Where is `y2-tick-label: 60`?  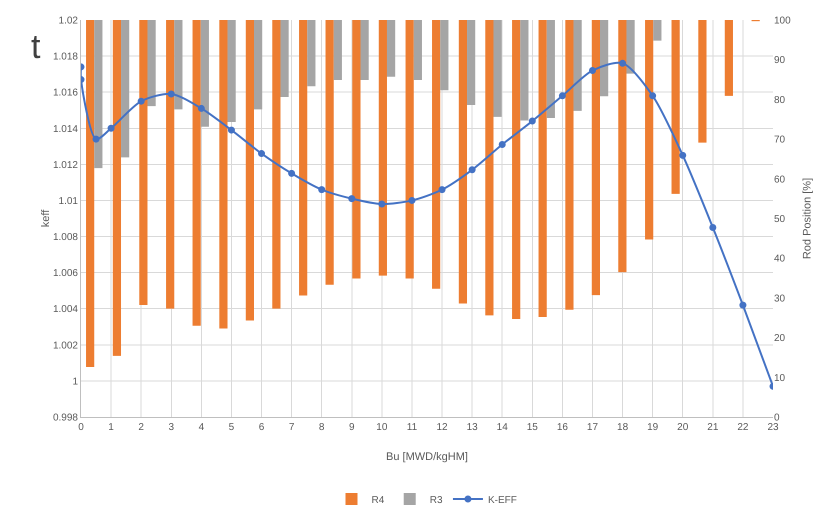 y2-tick-label: 60 is located at coordinates (780, 180).